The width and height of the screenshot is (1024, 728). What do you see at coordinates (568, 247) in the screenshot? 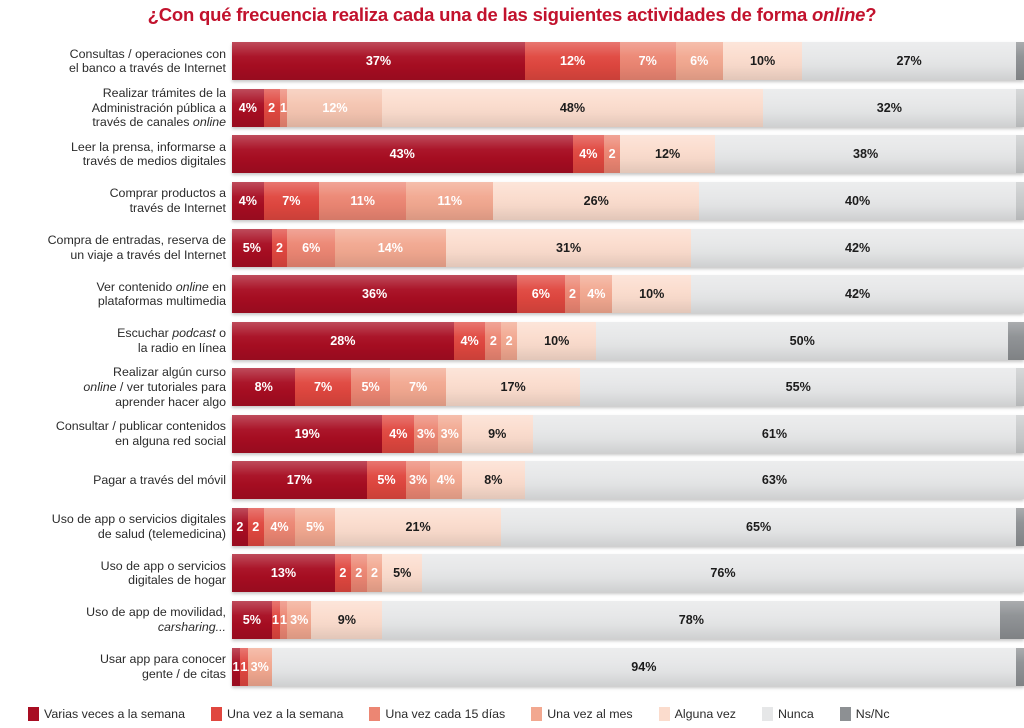
I see `bar-segment: 31%` at bounding box center [568, 247].